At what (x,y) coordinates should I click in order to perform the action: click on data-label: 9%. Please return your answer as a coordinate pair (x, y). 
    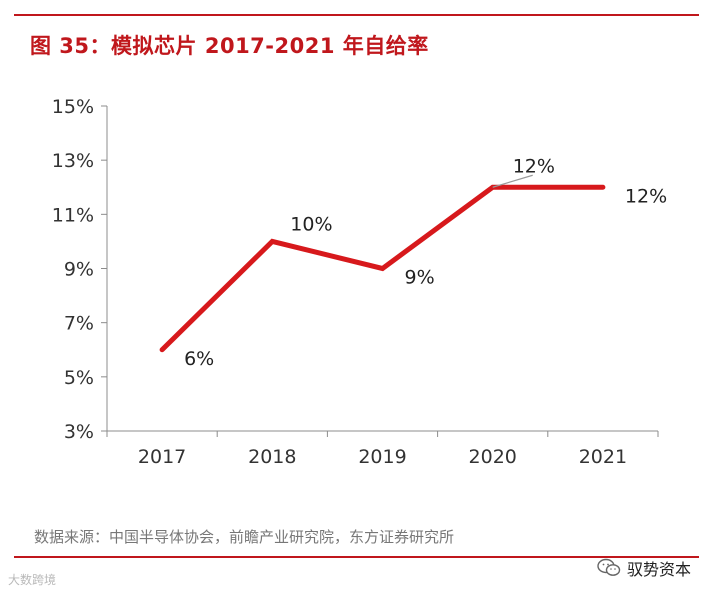
    Looking at the image, I should click on (420, 278).